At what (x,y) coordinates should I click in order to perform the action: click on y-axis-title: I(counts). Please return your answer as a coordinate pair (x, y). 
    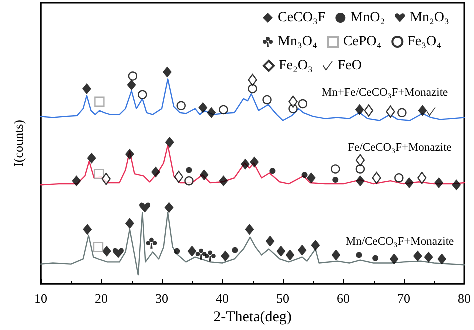
    Looking at the image, I should click on (18, 143).